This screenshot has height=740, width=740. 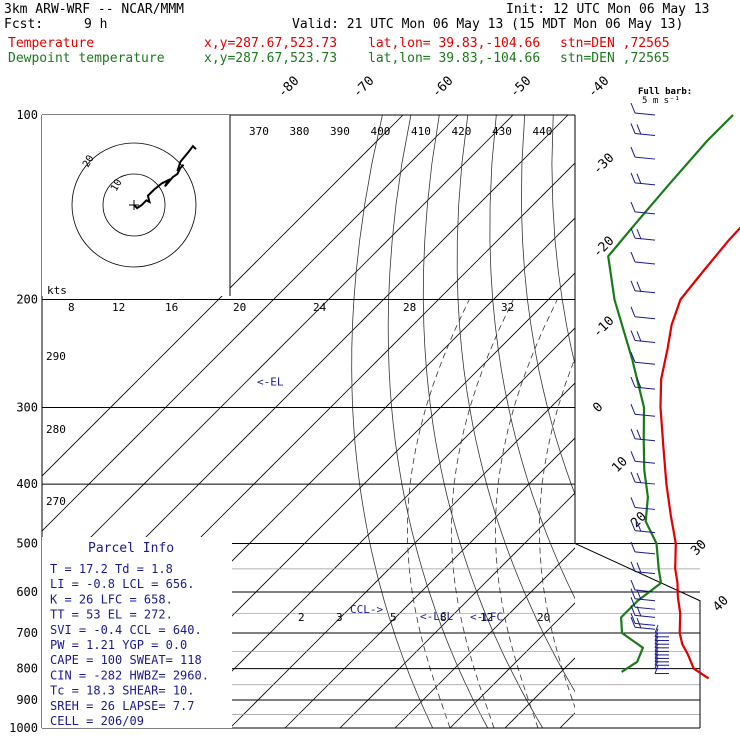 What do you see at coordinates (320, 307) in the screenshot?
I see `mixing-ratio-label: 24` at bounding box center [320, 307].